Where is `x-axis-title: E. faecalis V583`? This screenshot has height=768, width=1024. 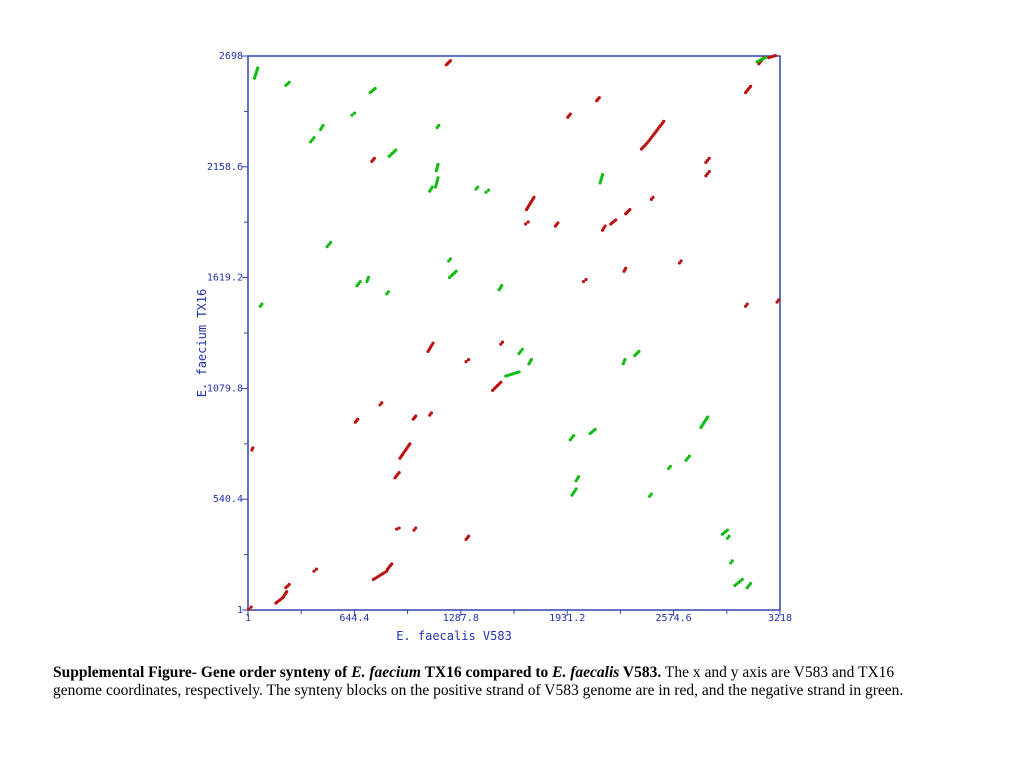
x-axis-title: E. faecalis V583 is located at coordinates (454, 636).